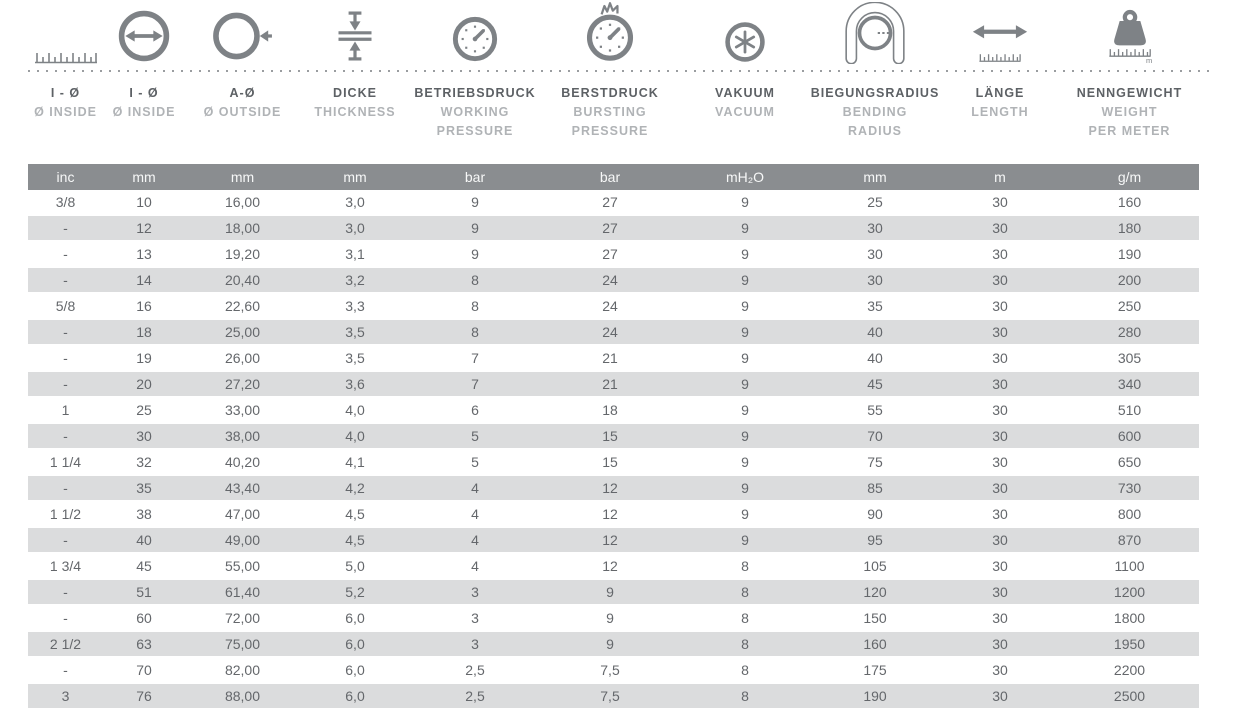 This screenshot has height=709, width=1236. I want to click on table-cell: 35, so click(875, 306).